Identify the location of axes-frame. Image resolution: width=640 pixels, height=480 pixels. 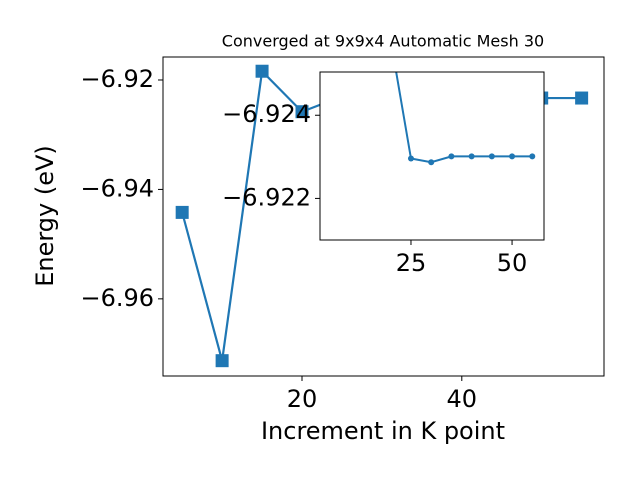
(432, 156).